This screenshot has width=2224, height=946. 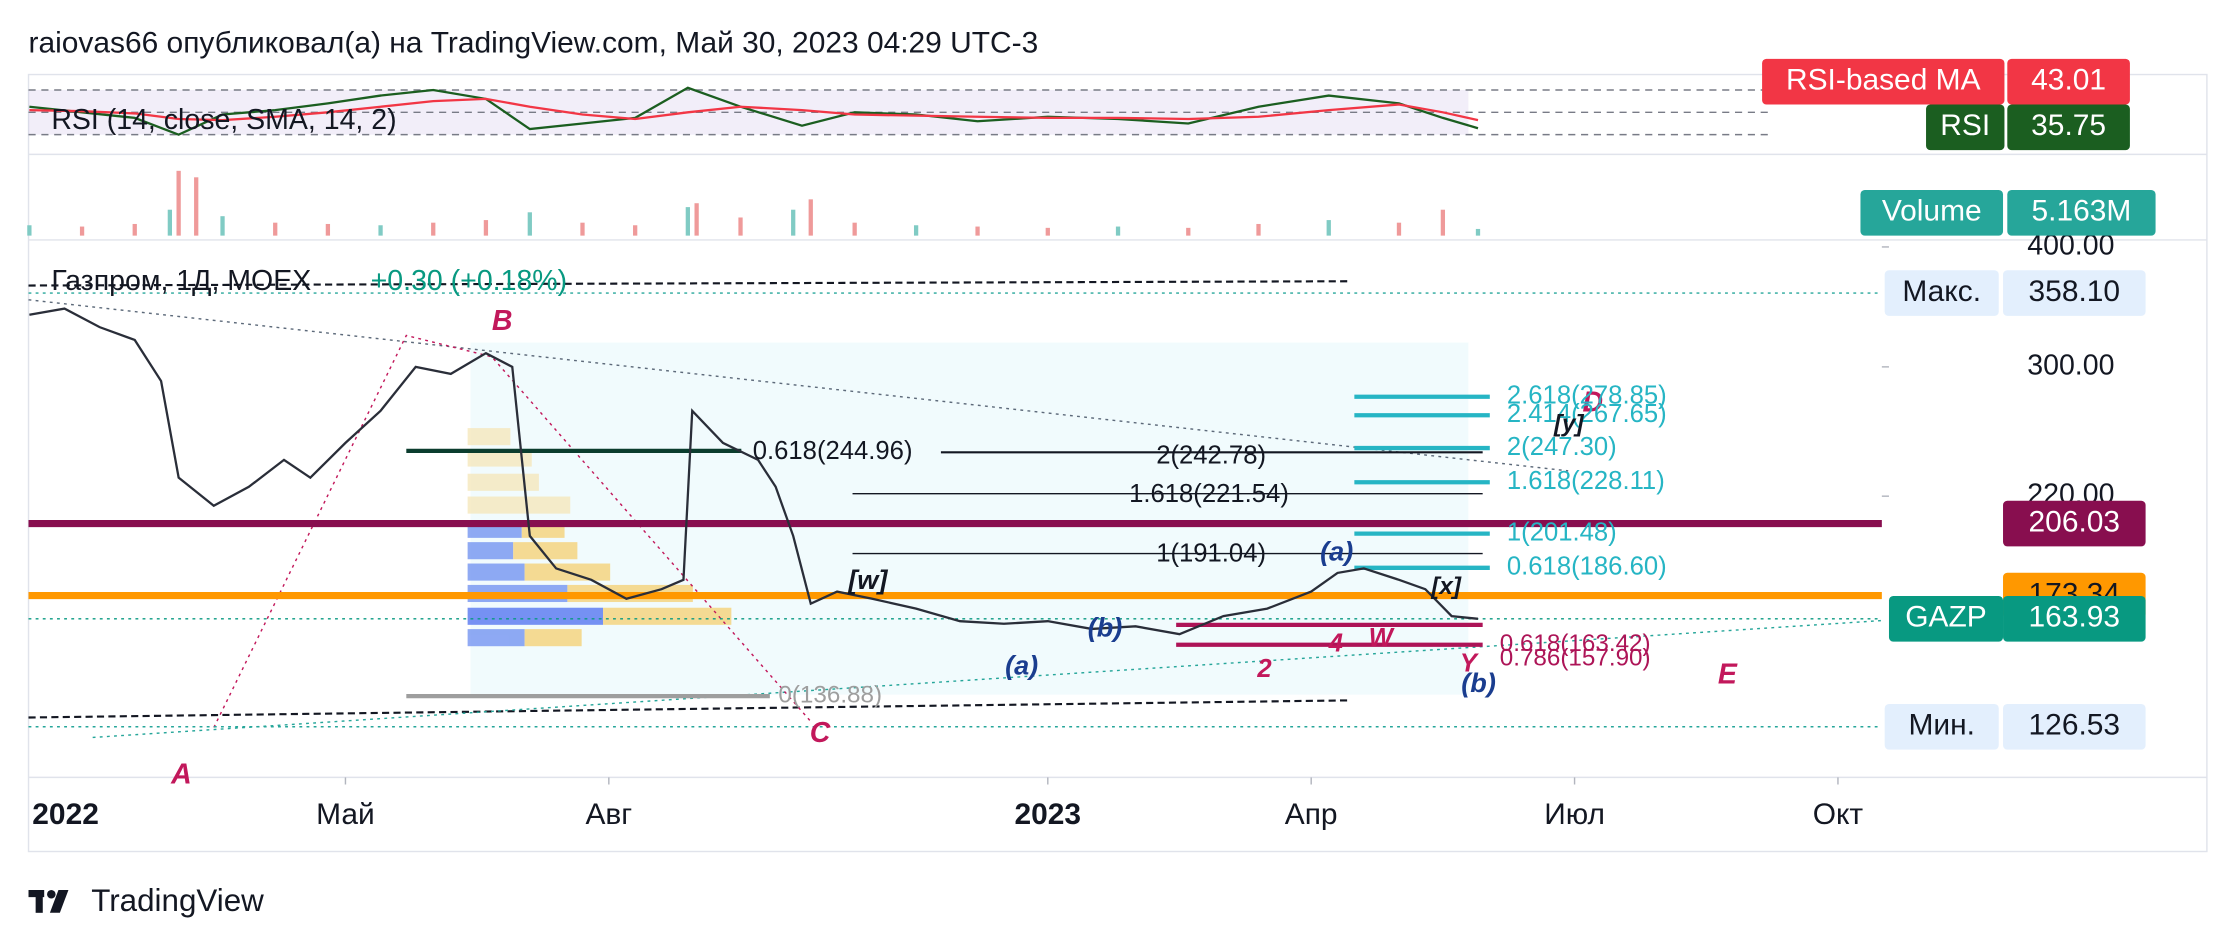 I want to click on annotation: [w], so click(x=867, y=579).